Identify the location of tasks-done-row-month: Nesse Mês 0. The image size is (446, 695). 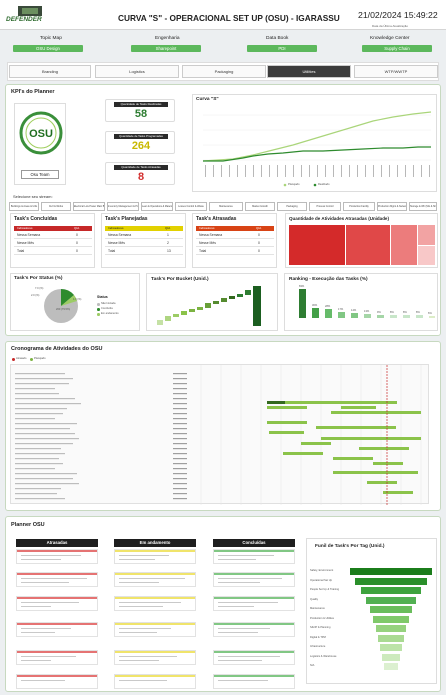
(53, 243).